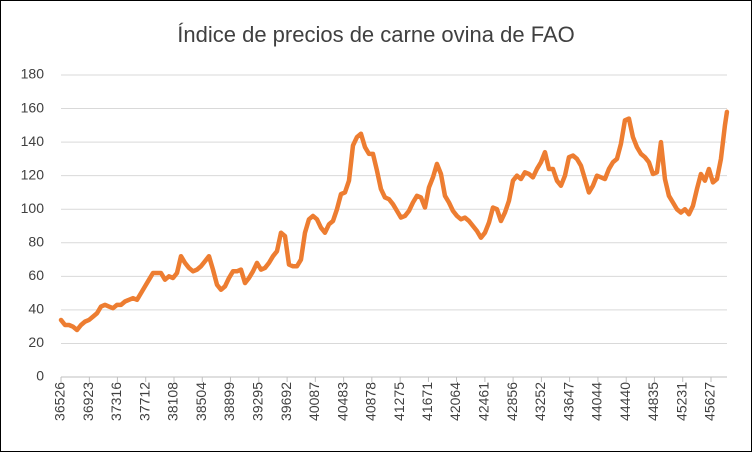 The image size is (752, 452). What do you see at coordinates (144, 401) in the screenshot?
I see `x-tick-label: 37712` at bounding box center [144, 401].